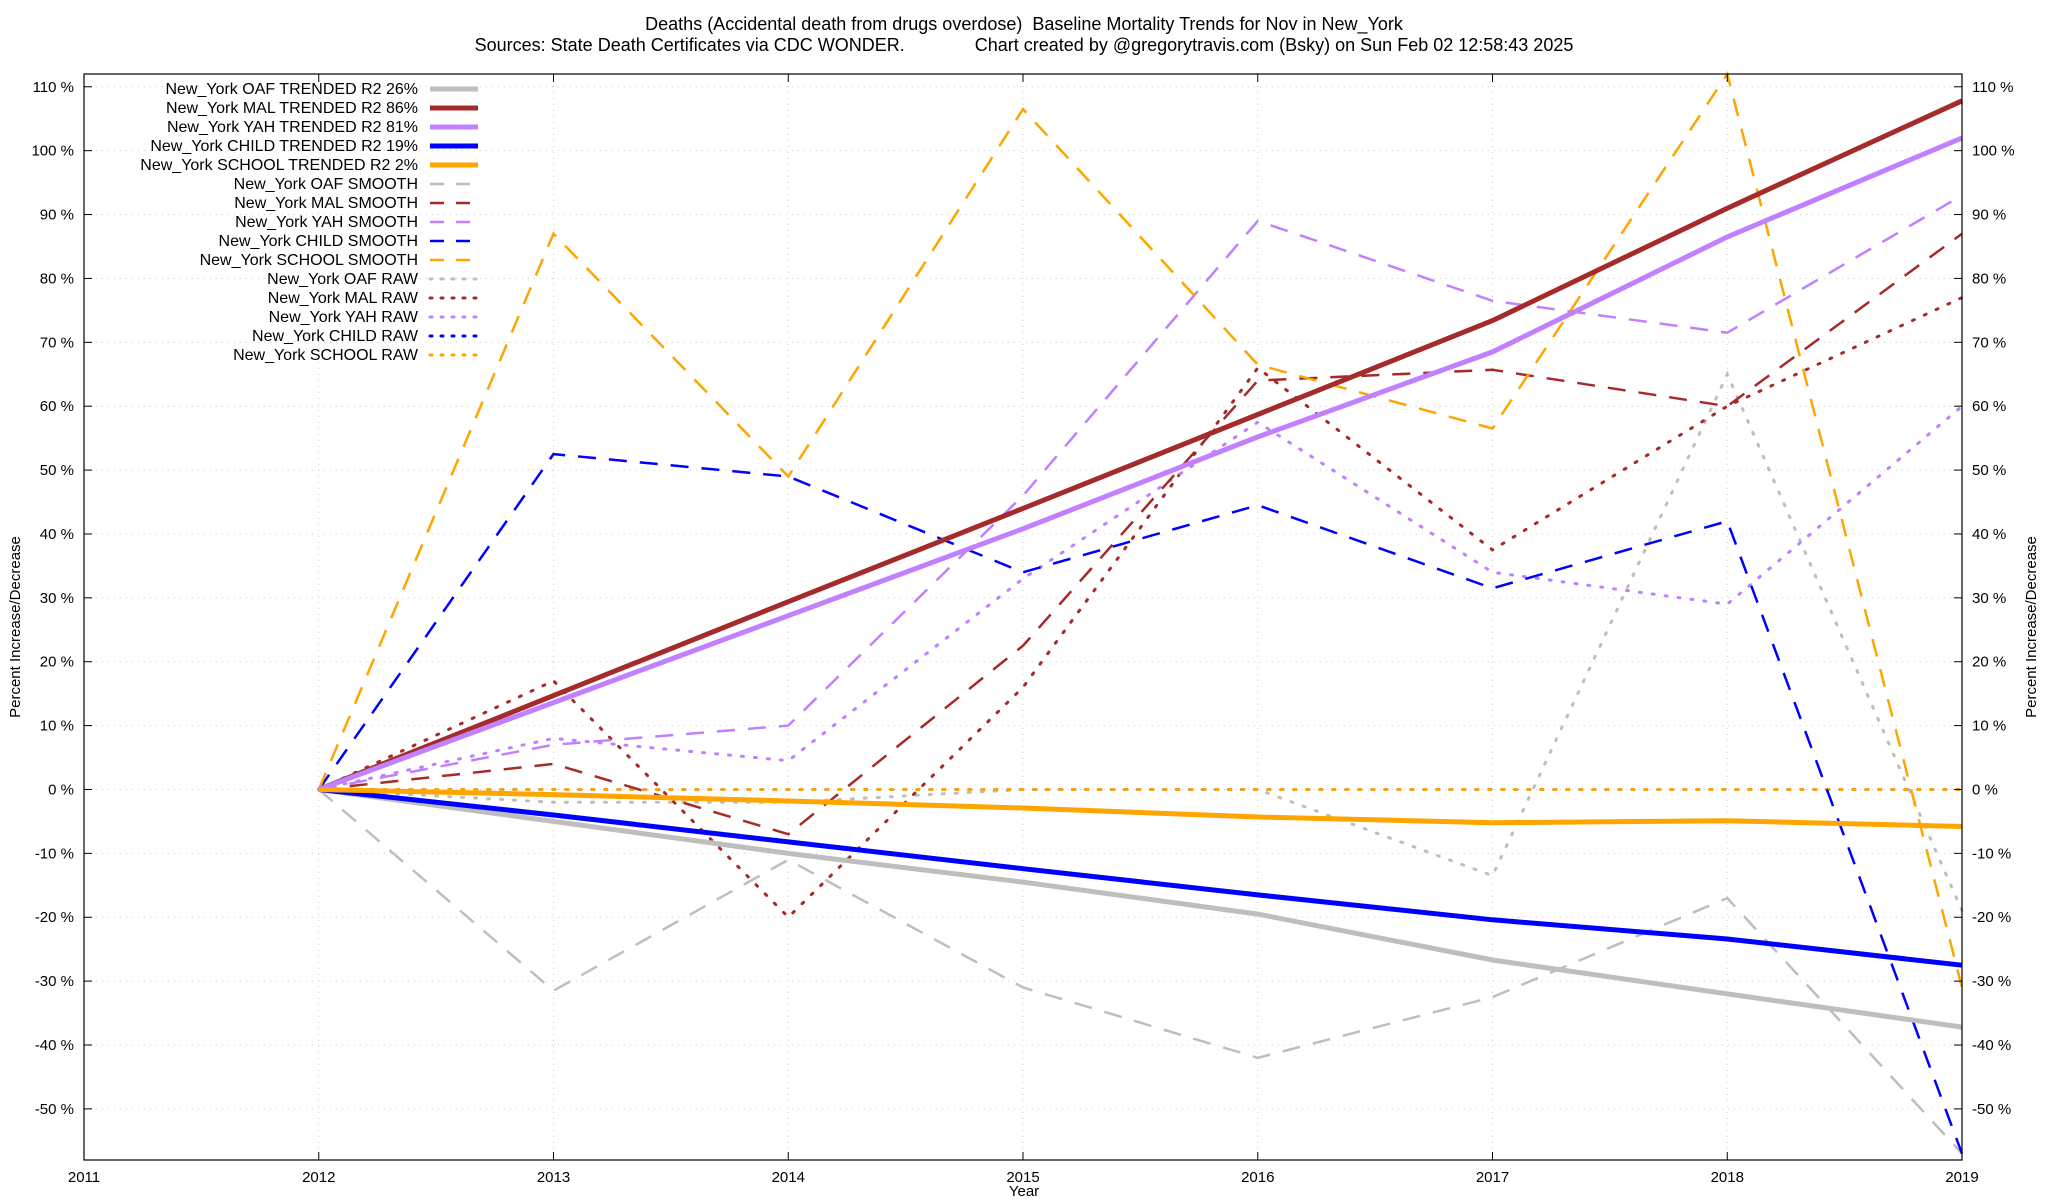  Describe the element at coordinates (53, 87) in the screenshot. I see `y-tick-label: 110 %` at that location.